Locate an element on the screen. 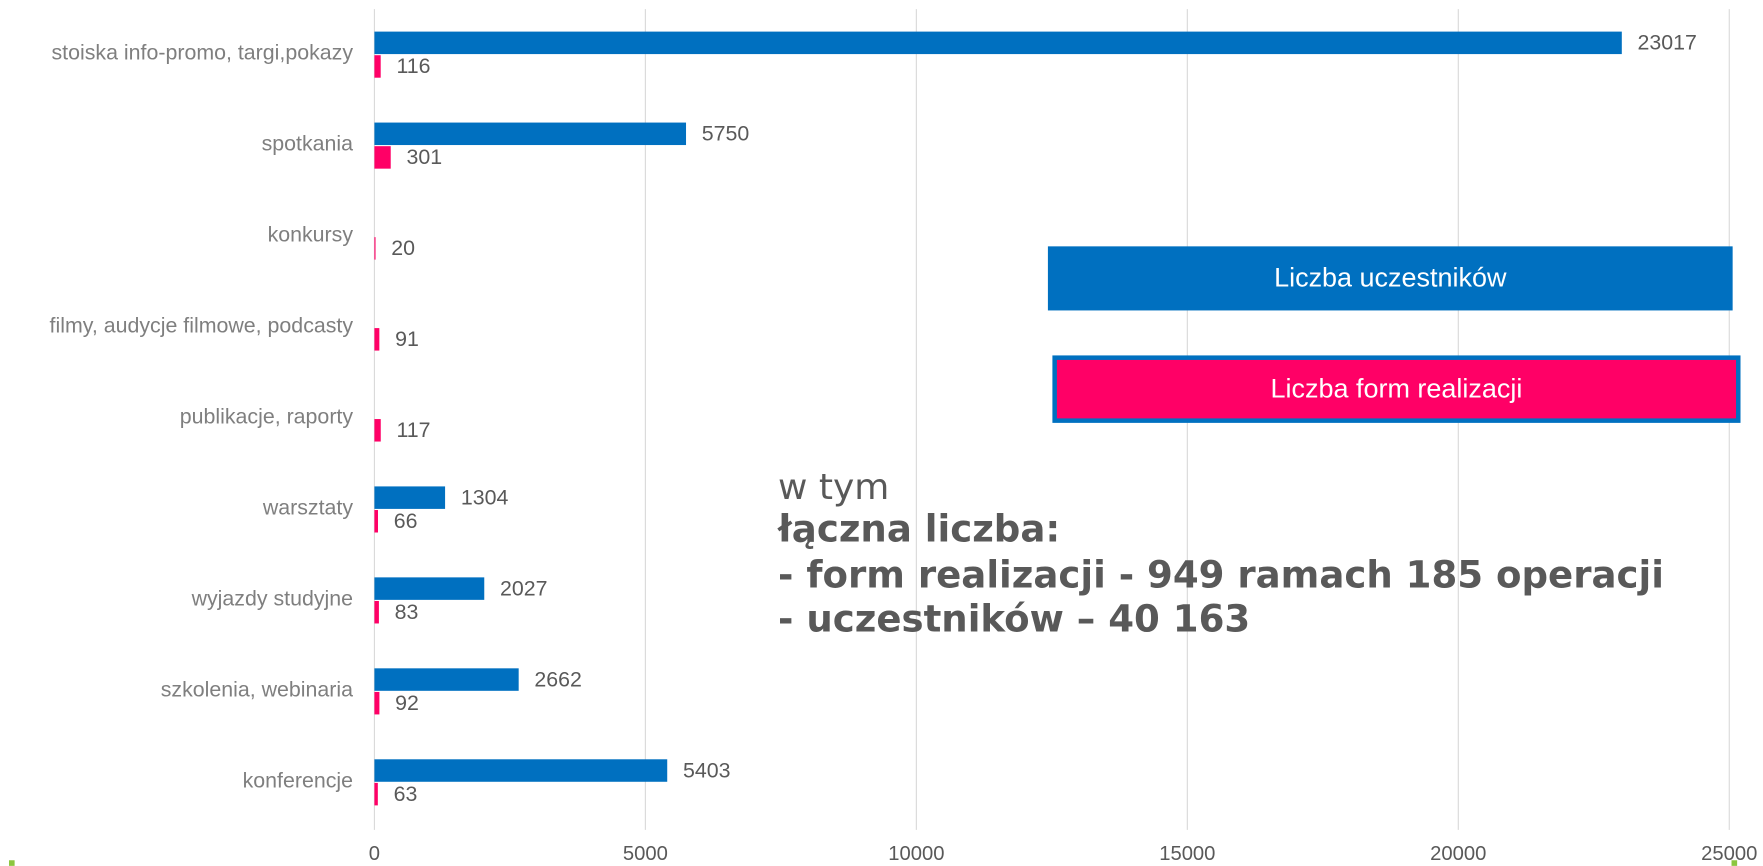 This screenshot has height=866, width=1763. x-tick-label: 15000 is located at coordinates (1187, 854).